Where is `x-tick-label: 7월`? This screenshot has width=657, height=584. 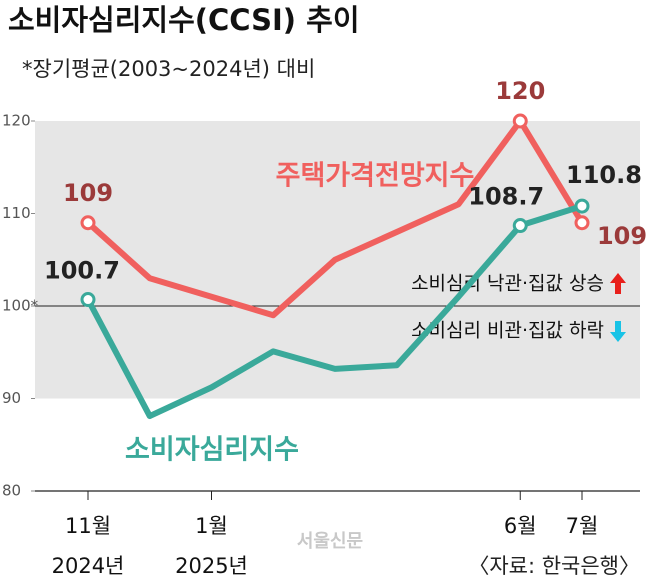
x-tick-label: 7월 is located at coordinates (582, 526).